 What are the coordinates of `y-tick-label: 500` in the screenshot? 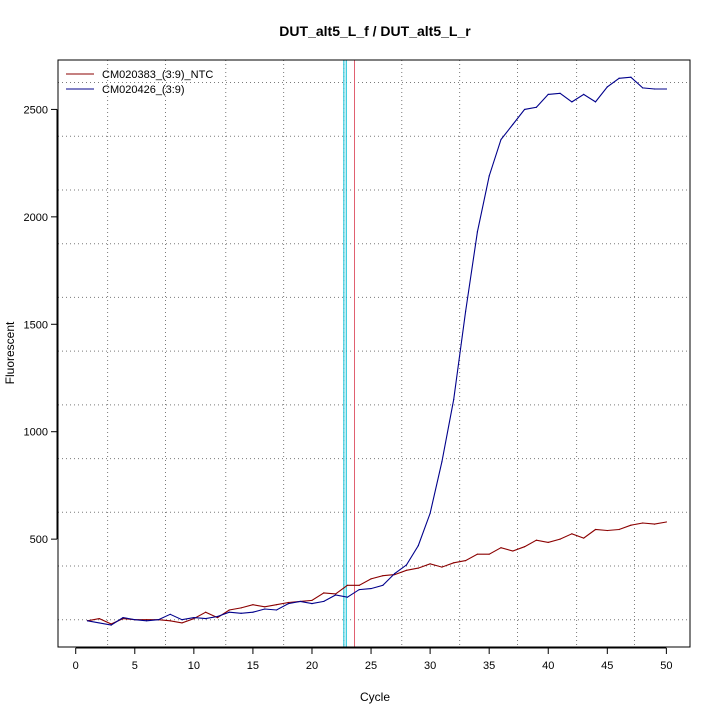 It's located at (39, 540).